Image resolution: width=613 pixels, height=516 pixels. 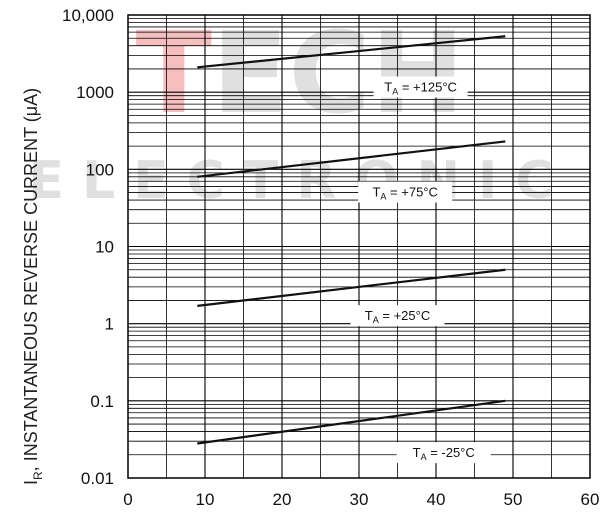 What do you see at coordinates (513, 499) in the screenshot?
I see `x-tick-label: 50` at bounding box center [513, 499].